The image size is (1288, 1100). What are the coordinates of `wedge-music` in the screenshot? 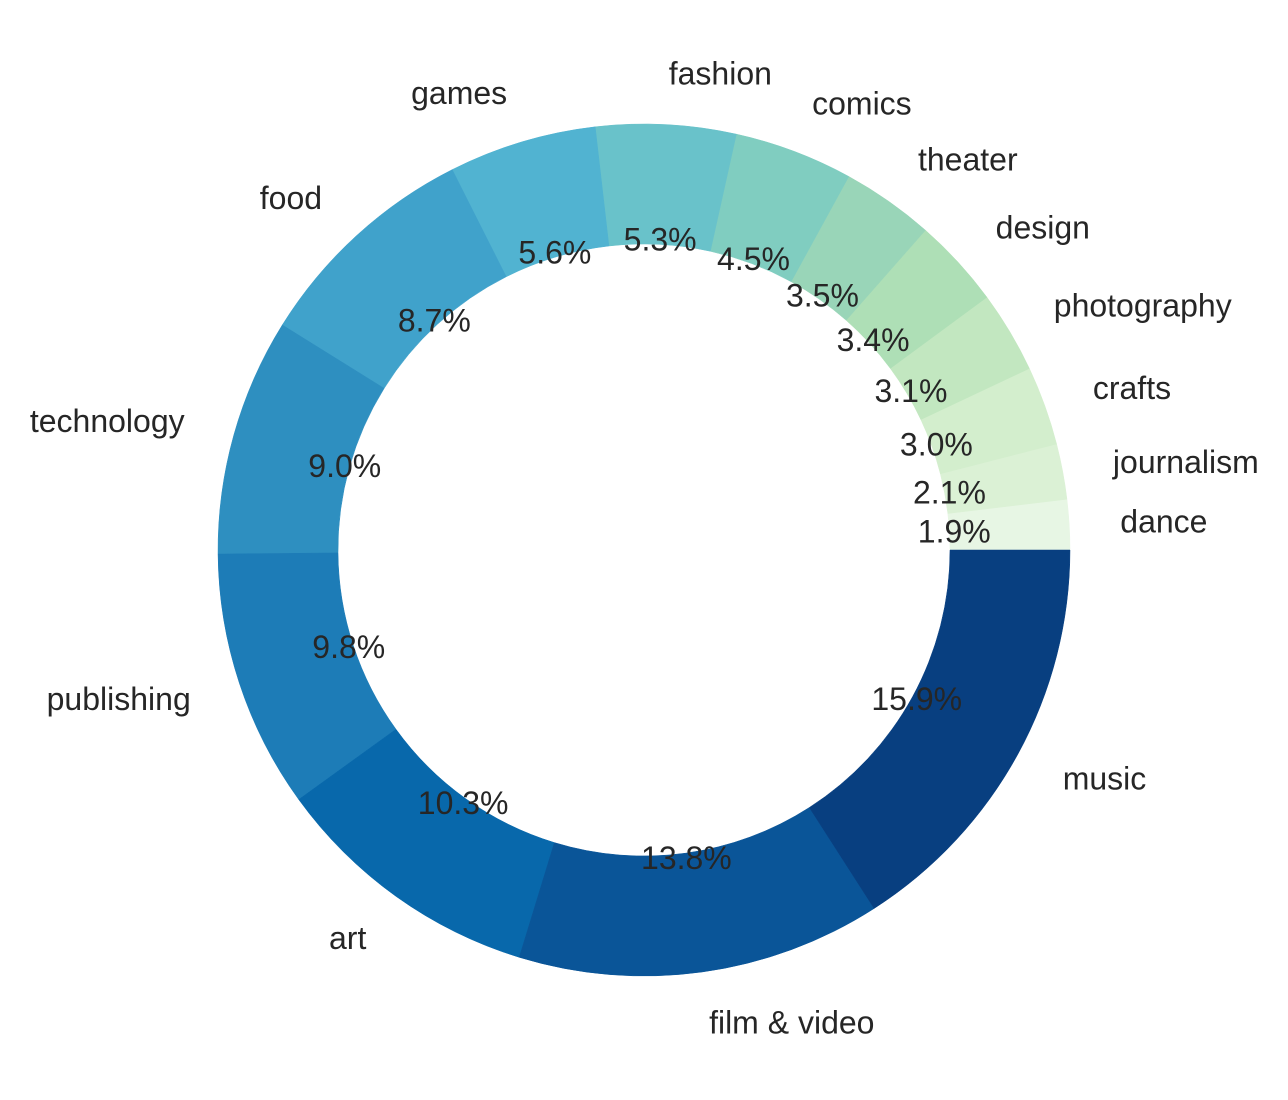 It's located at (939, 729).